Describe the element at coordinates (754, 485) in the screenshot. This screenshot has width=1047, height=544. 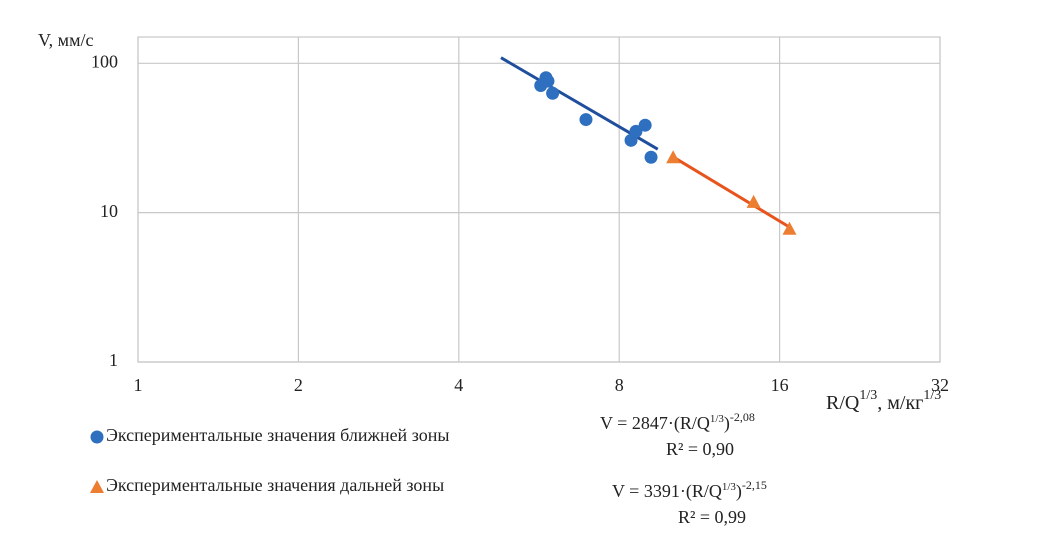
I see `equation-sup: -2,15` at that location.